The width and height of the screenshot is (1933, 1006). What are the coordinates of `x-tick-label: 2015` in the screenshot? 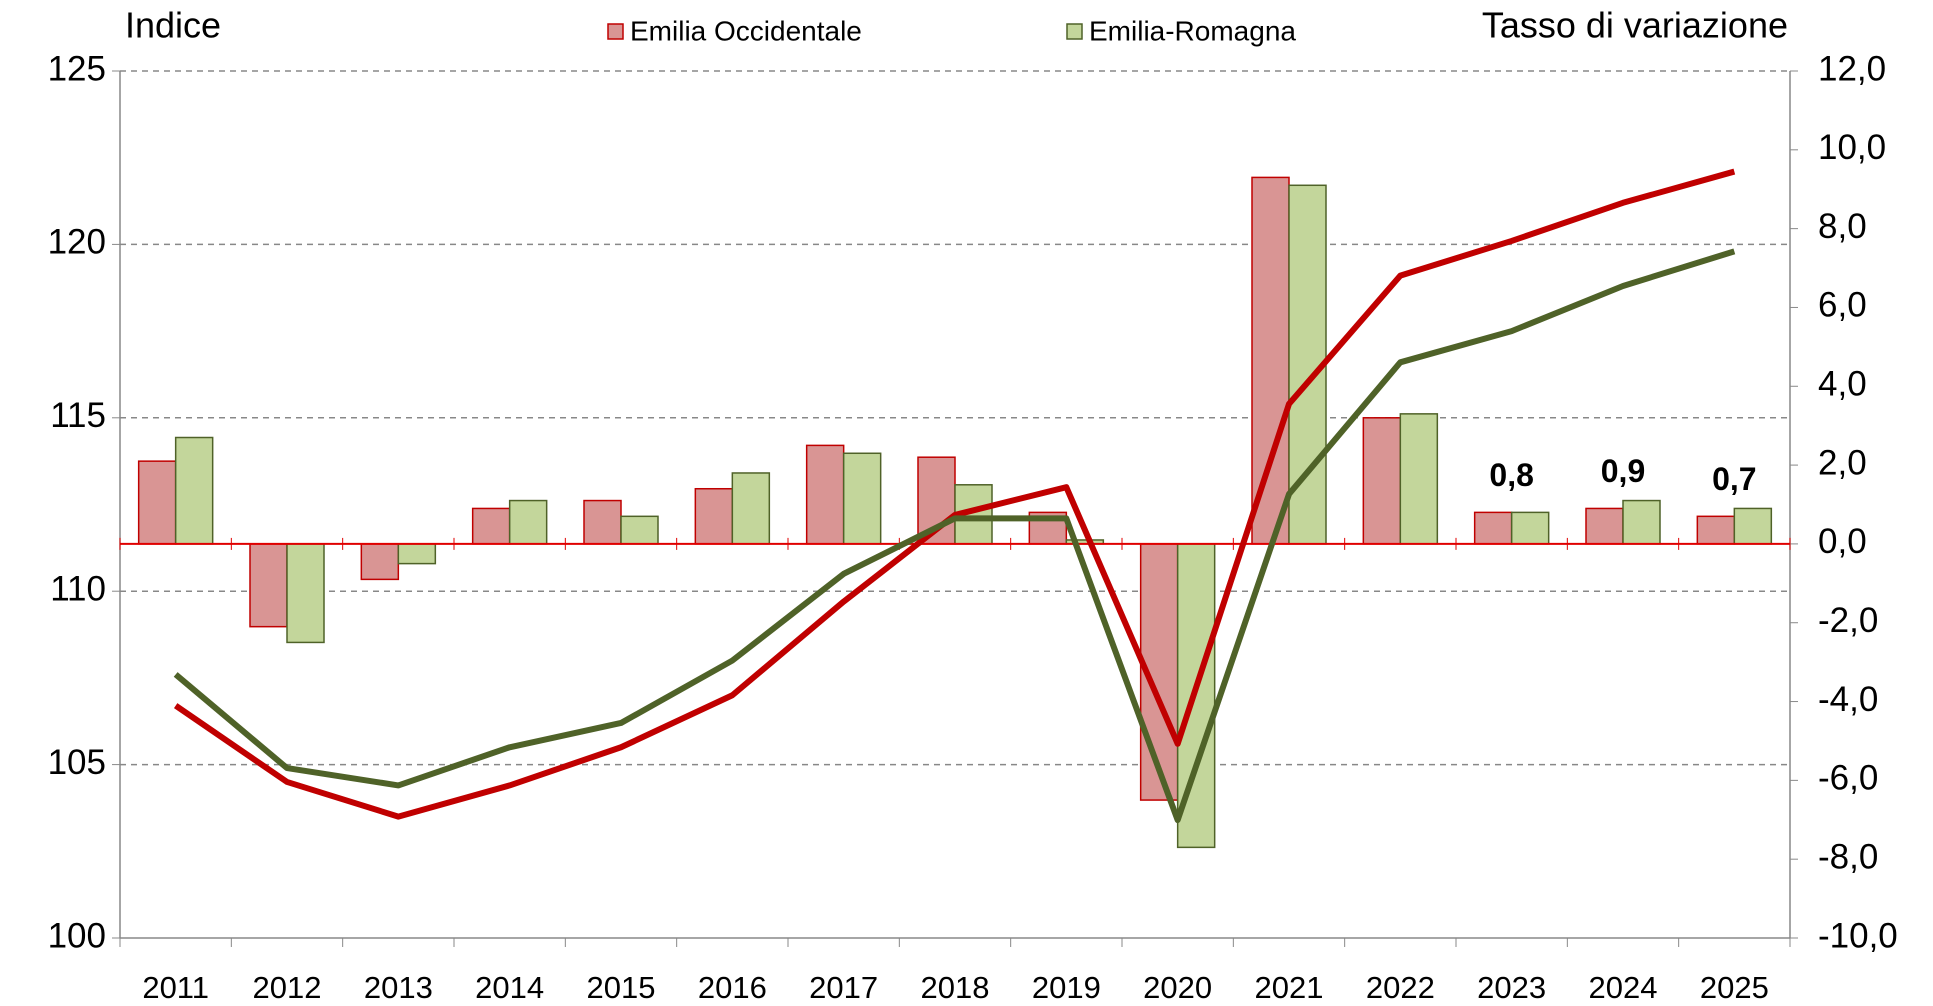 It's located at (621, 987).